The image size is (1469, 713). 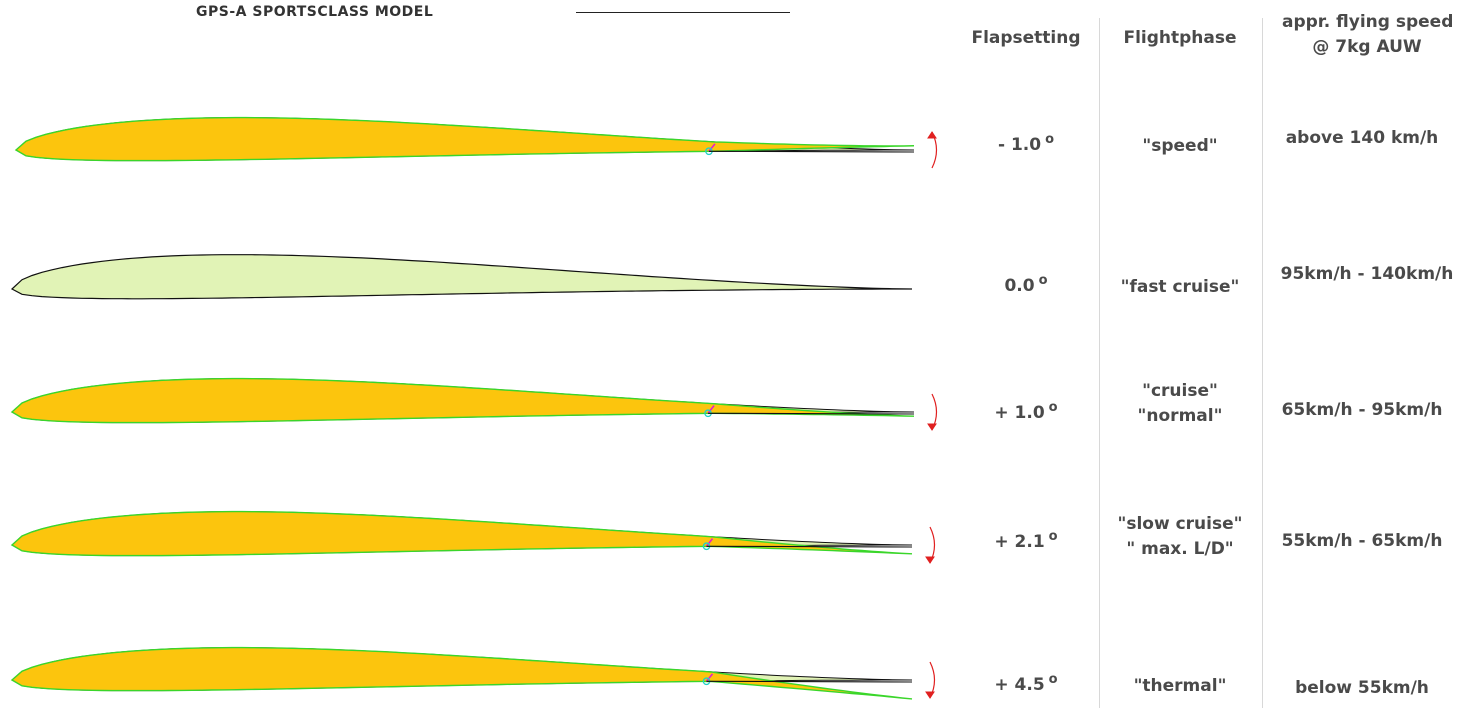 I want to click on flight-phase-line: "normal", so click(x=1180, y=416).